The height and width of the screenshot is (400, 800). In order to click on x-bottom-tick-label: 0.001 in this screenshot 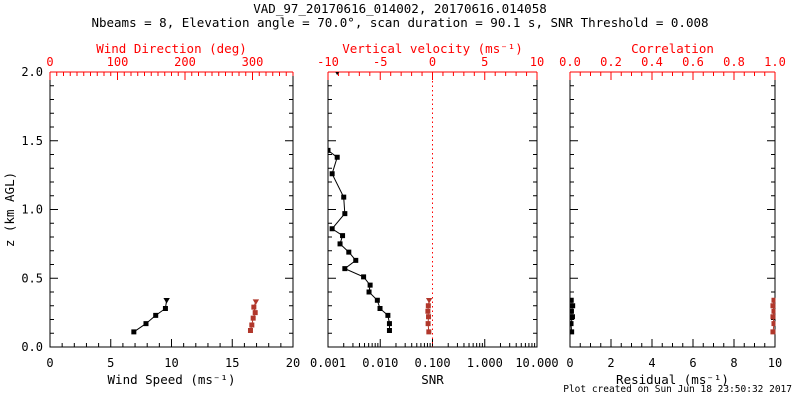, I will do `click(328, 363)`.